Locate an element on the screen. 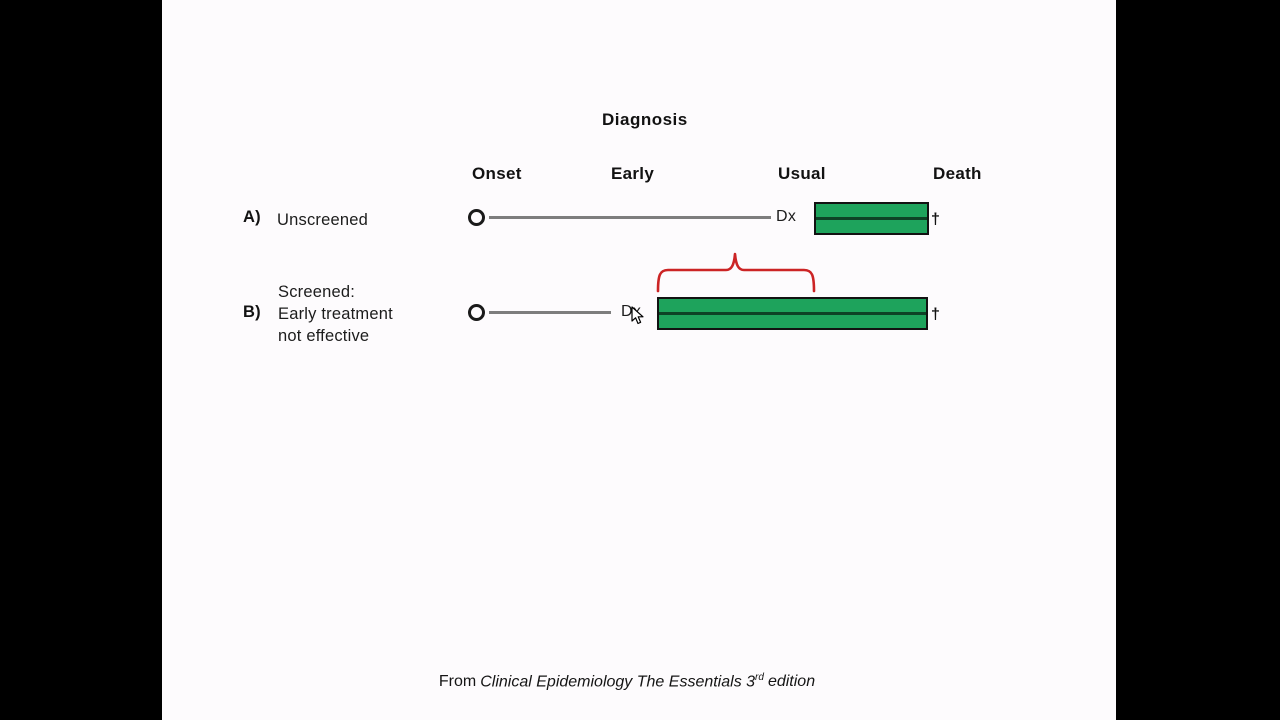 This screenshot has width=1280, height=720. letterbox-right is located at coordinates (1198, 360).